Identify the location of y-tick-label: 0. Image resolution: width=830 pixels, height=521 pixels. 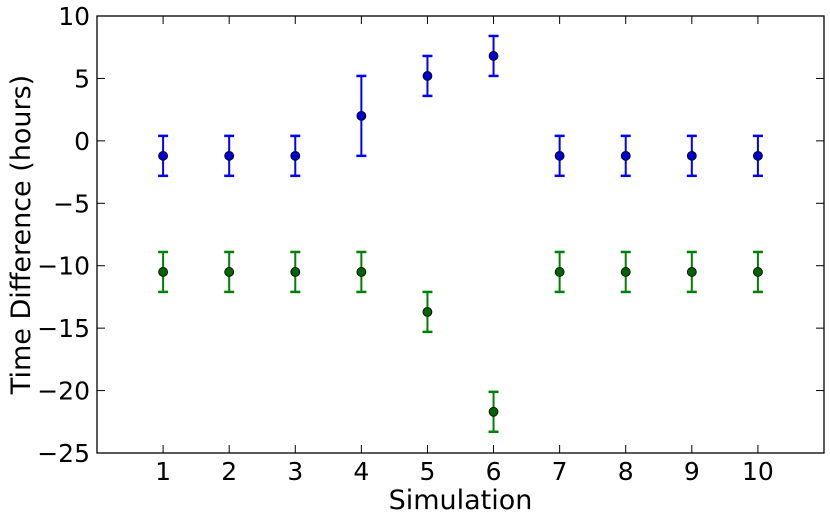
(82, 141).